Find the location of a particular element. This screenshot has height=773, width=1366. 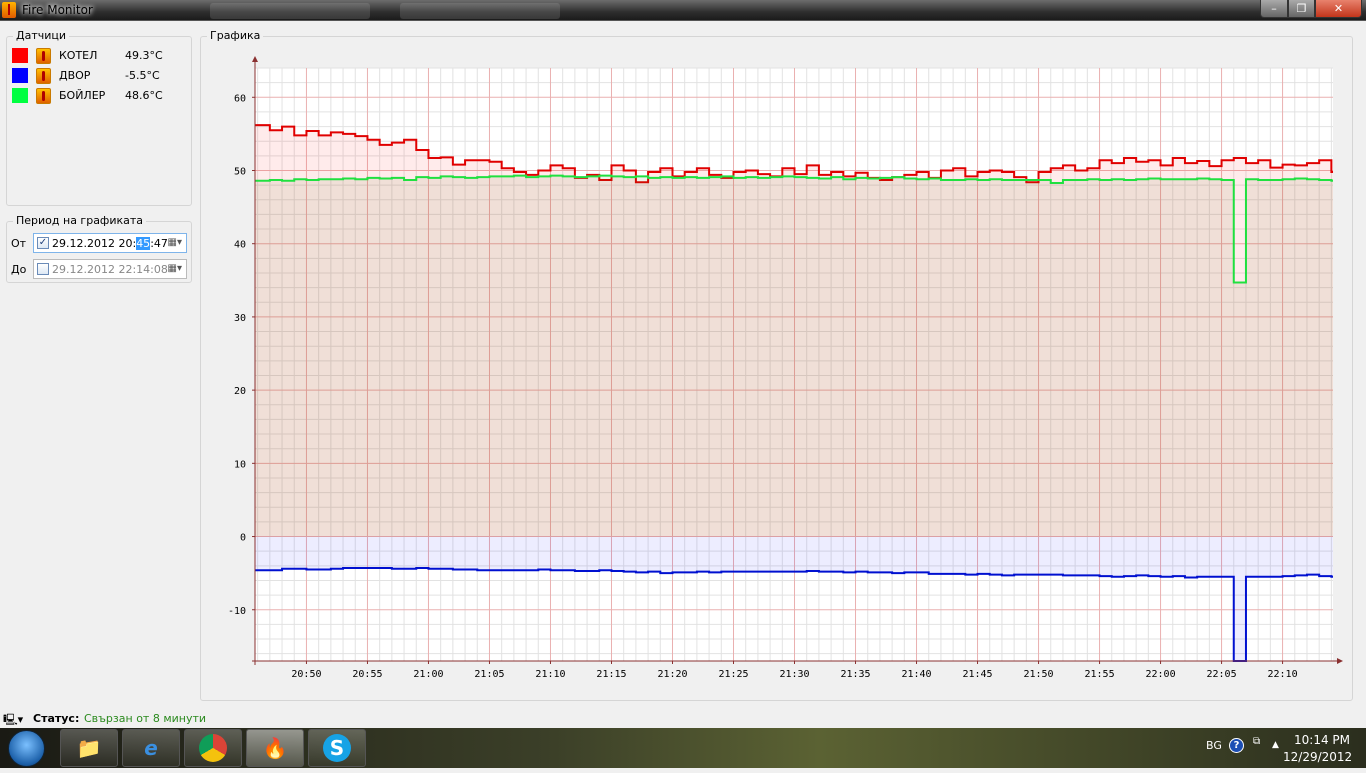

to-checkbox is located at coordinates (43, 269).